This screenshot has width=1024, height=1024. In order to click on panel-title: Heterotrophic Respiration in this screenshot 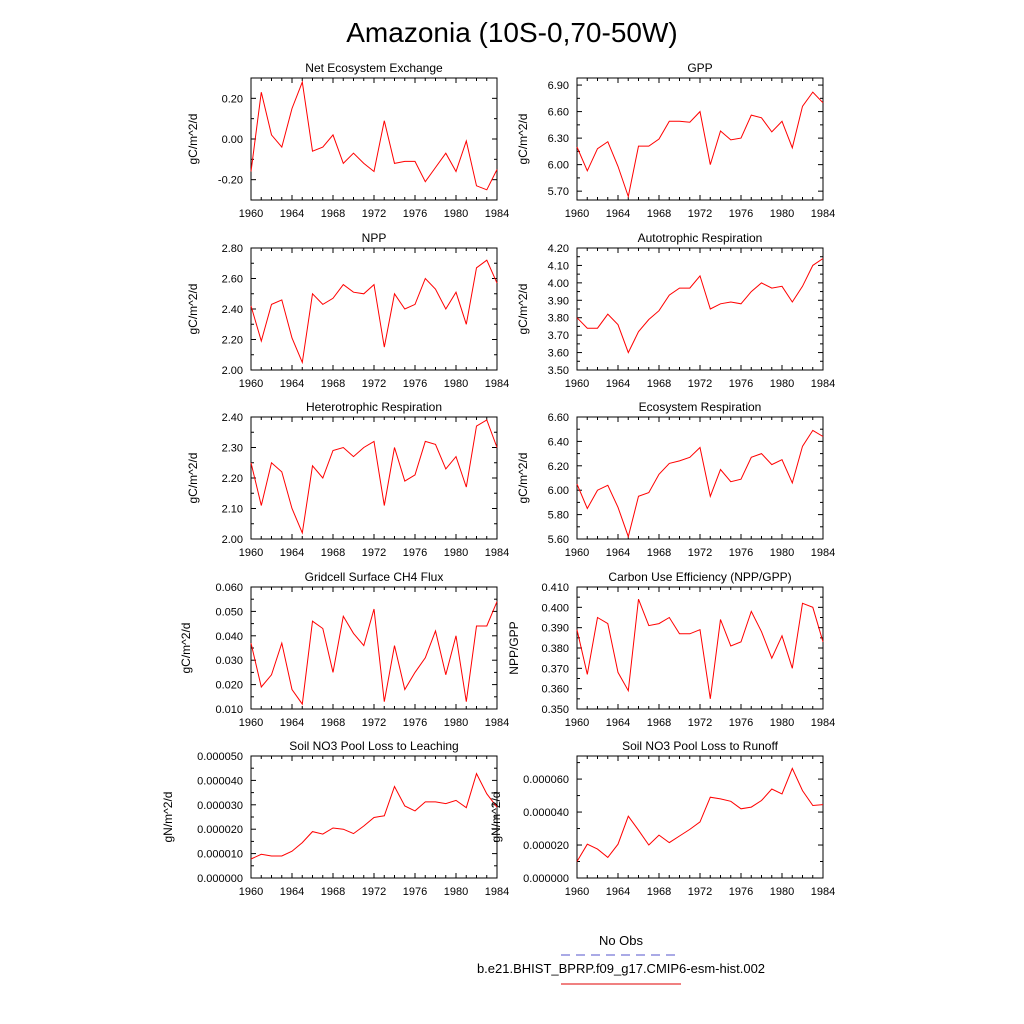, I will do `click(374, 407)`.